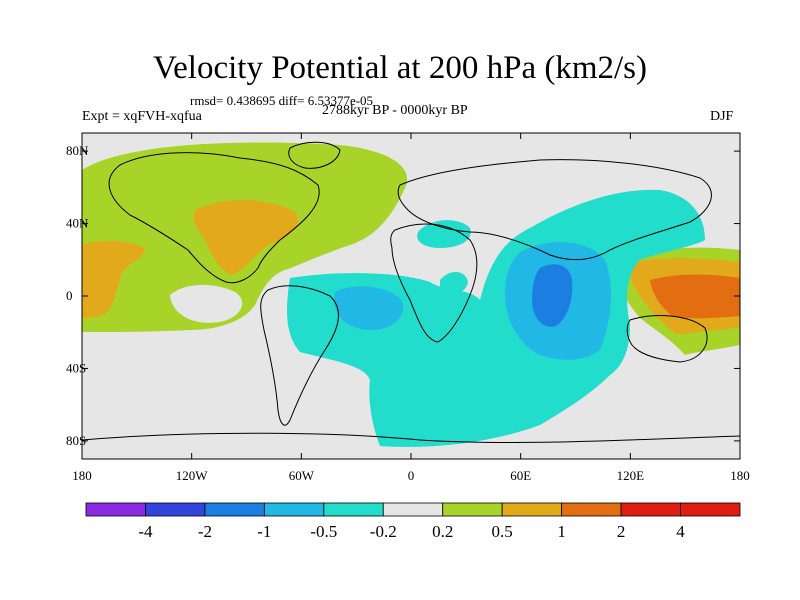  I want to click on stats-text: rmsd= 0.438695 diff= 6.53377e-05, so click(282, 100).